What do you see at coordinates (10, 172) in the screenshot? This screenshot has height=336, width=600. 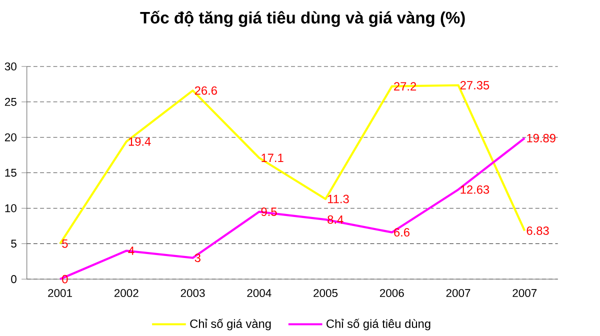 I see `y-tick-label: 15` at bounding box center [10, 172].